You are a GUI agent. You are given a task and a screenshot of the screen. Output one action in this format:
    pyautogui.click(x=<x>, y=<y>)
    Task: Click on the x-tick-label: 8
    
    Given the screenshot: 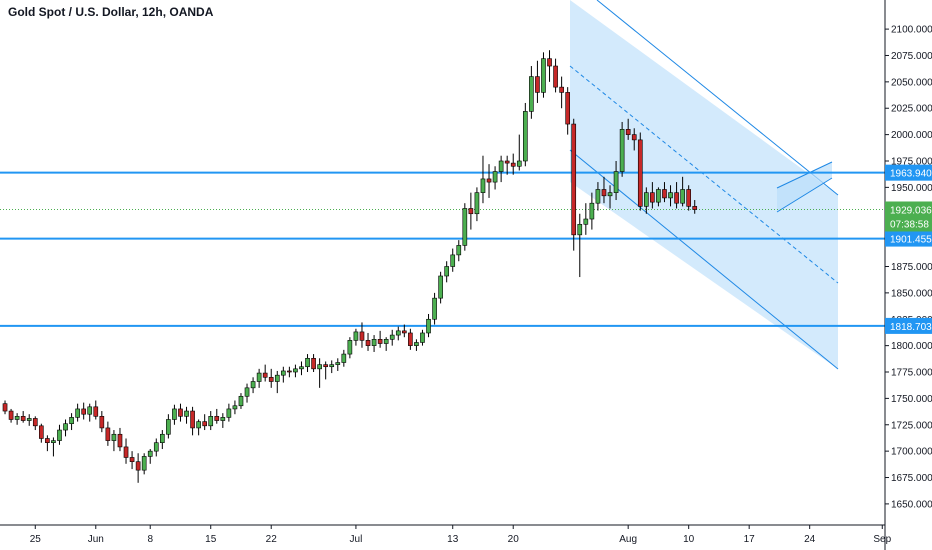 What is the action you would take?
    pyautogui.click(x=150, y=539)
    